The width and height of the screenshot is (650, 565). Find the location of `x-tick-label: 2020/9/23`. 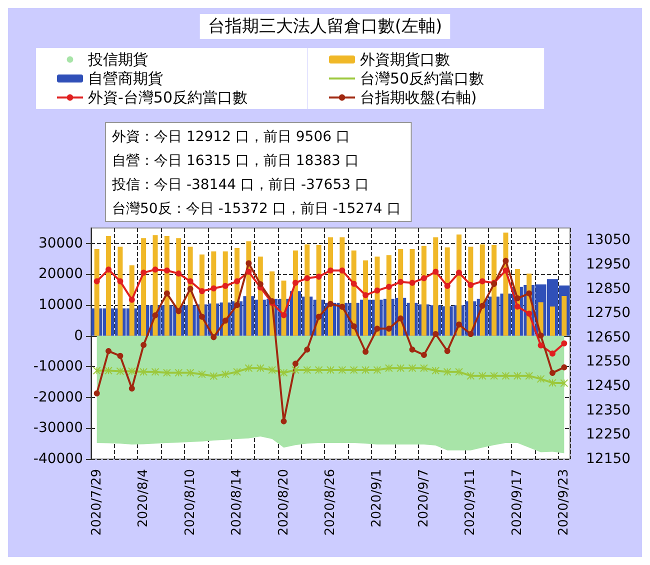

x-tick-label: 2020/9/23 is located at coordinates (564, 502).